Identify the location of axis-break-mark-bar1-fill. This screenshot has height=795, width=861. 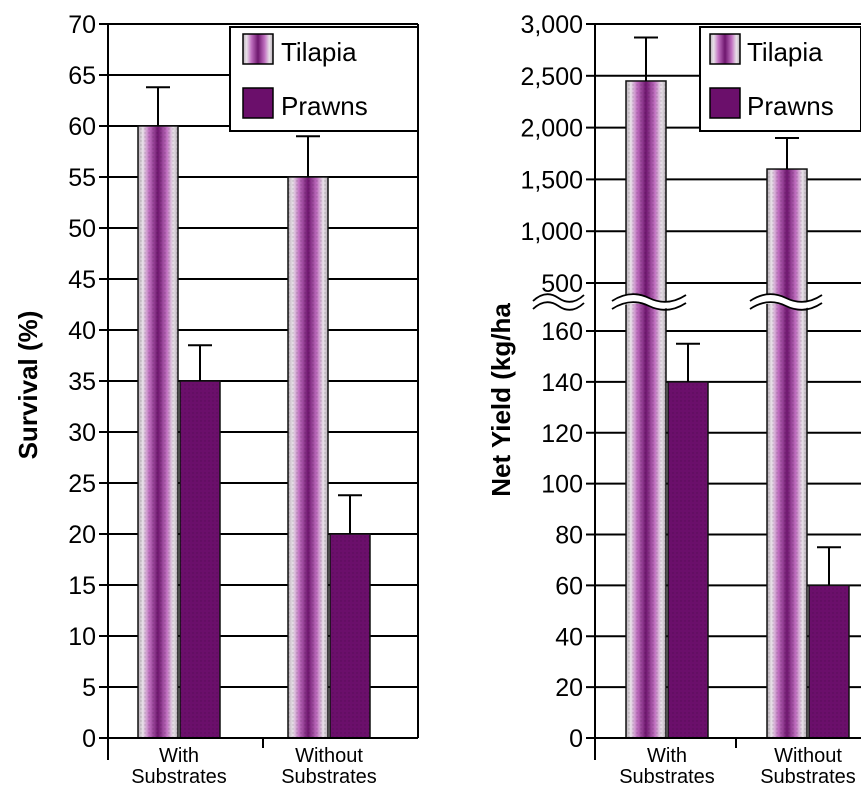
(649, 301).